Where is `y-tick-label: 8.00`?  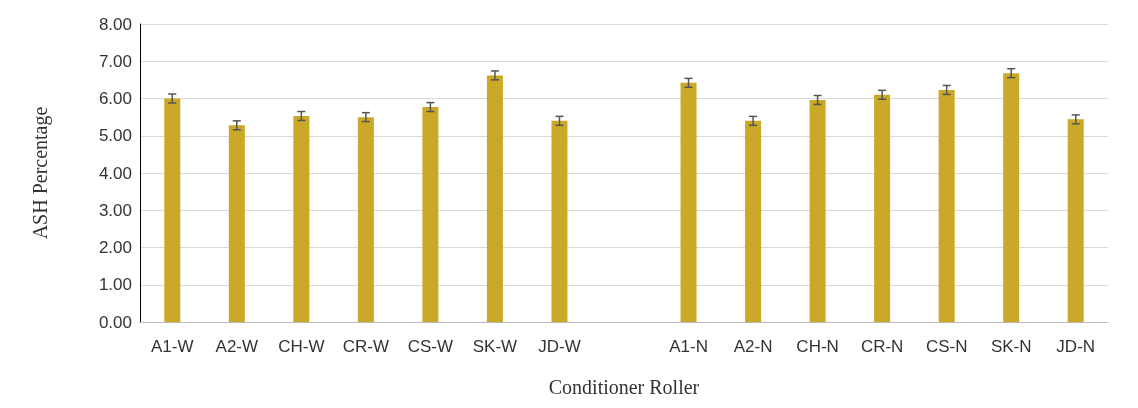
y-tick-label: 8.00 is located at coordinates (115, 24).